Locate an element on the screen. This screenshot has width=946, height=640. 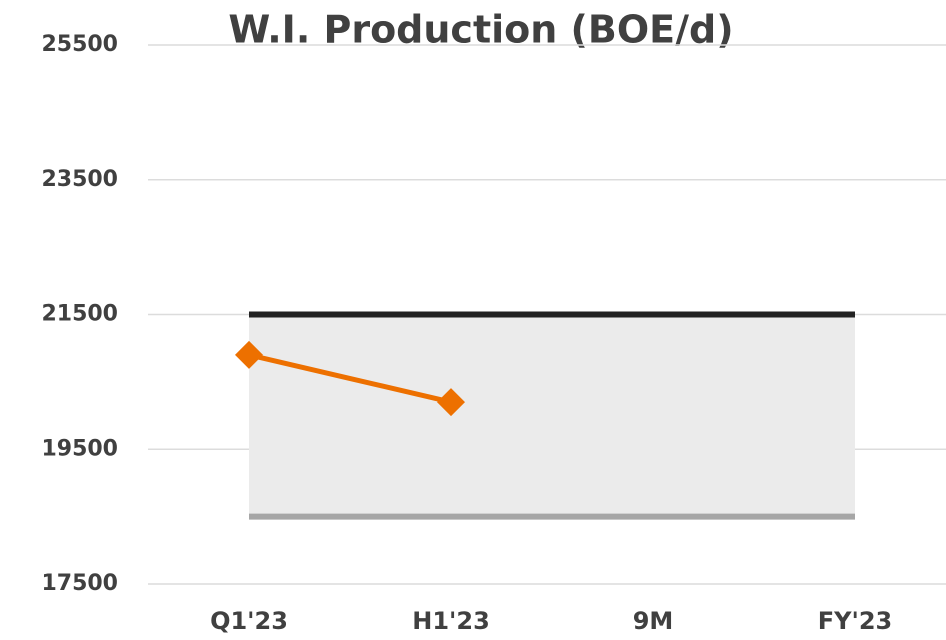
y-tick-label: 23500 is located at coordinates (79, 179).